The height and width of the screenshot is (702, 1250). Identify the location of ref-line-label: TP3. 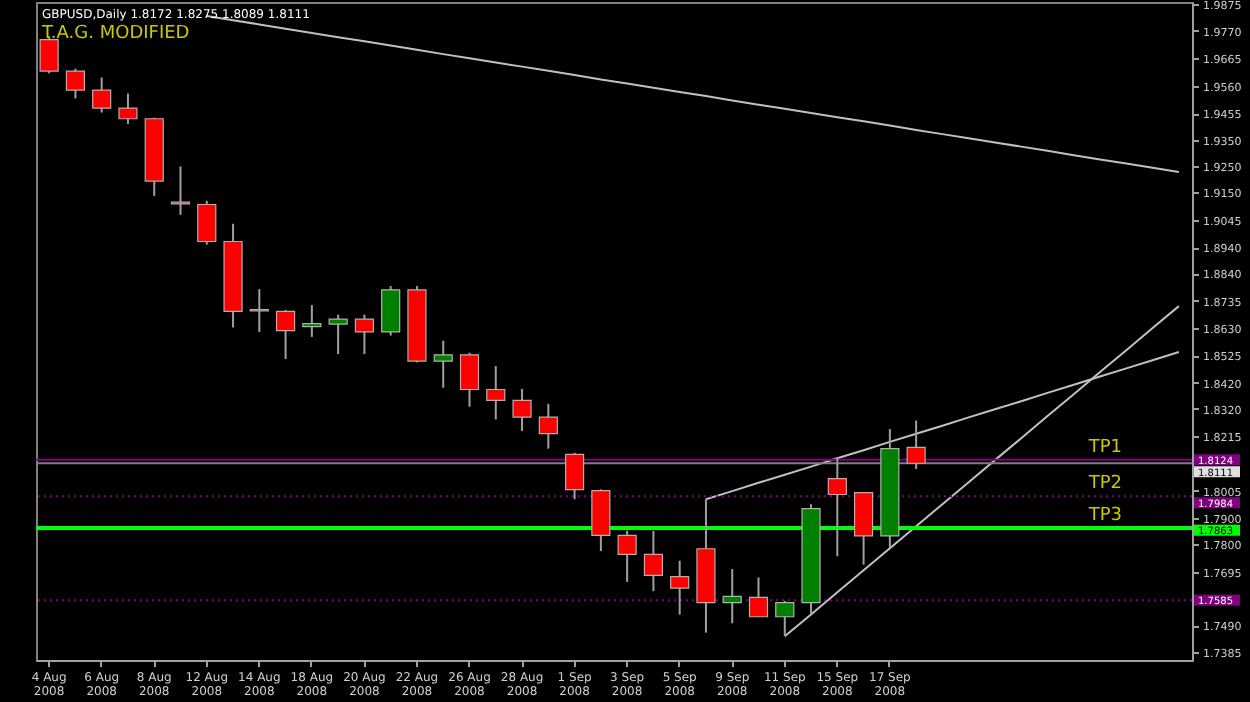
(1104, 515).